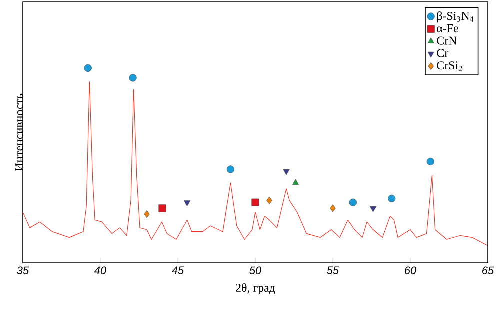  What do you see at coordinates (443, 53) in the screenshot?
I see `legend-label: Cr` at bounding box center [443, 53].